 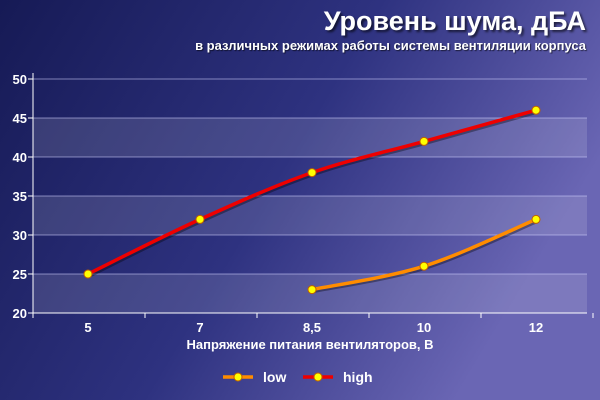 I want to click on y-tick-label: 20, so click(x=20, y=313).